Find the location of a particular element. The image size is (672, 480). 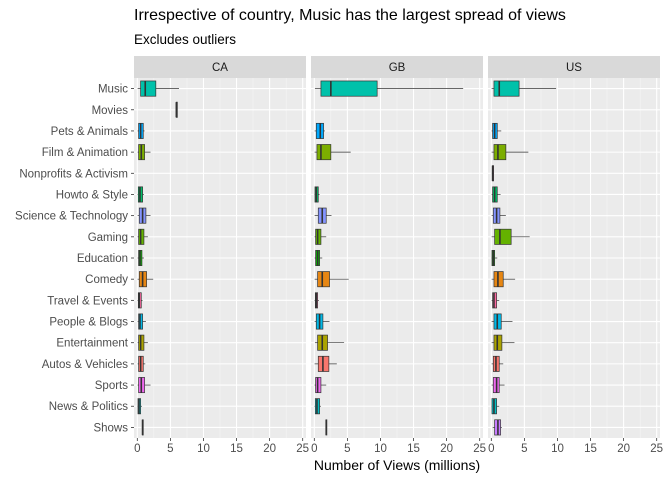

chart-subtitle: Excludes outliers is located at coordinates (185, 39).